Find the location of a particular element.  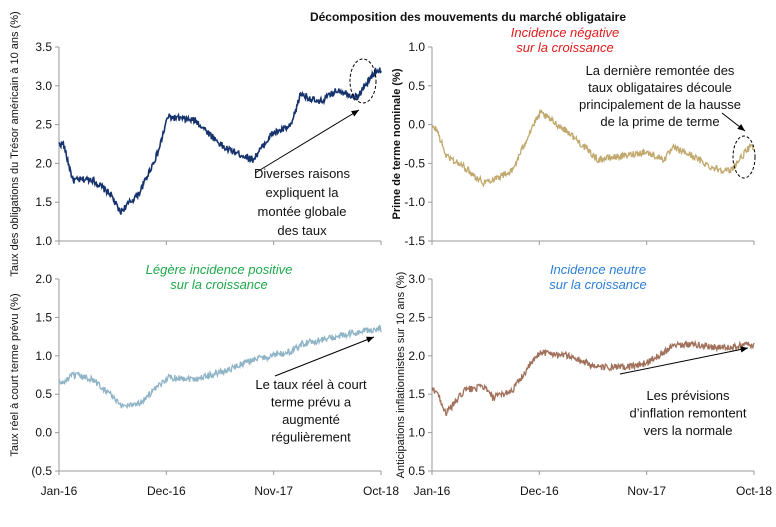

y-tick-label: -0.5 is located at coordinates (414, 163).